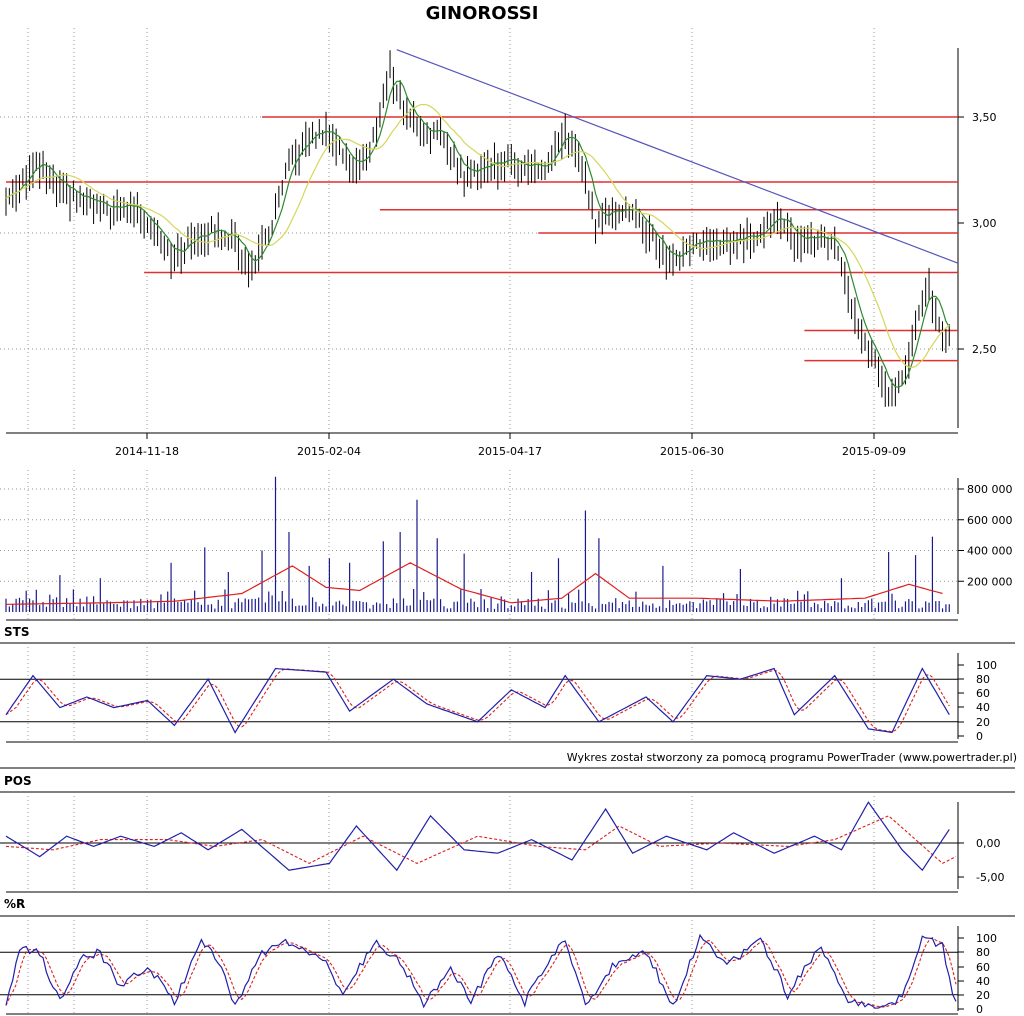  What do you see at coordinates (677, 156) in the screenshot?
I see `trend-line` at bounding box center [677, 156].